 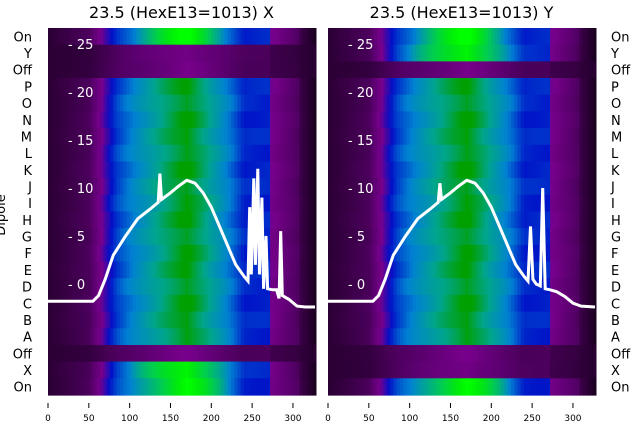 I want to click on row-label-left: L, so click(x=29, y=154).